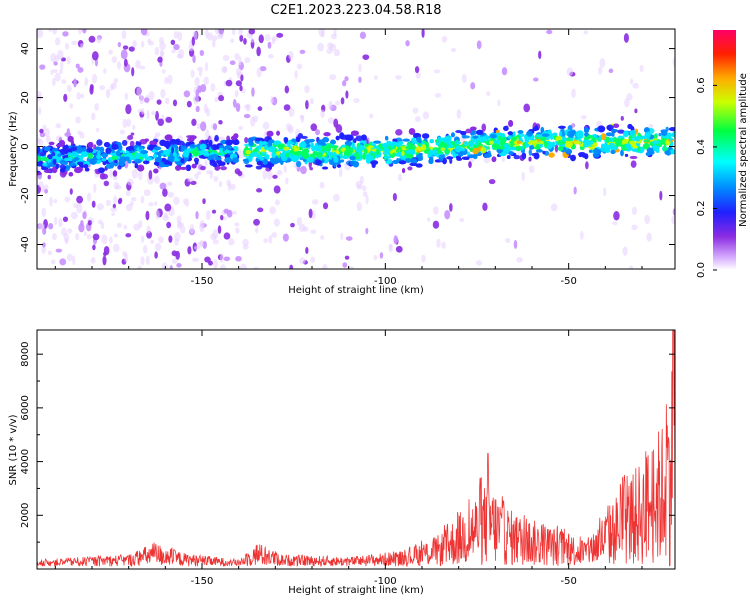  I want to click on chart-title: C2E1.2023.223.04.58.R18, so click(355, 10).